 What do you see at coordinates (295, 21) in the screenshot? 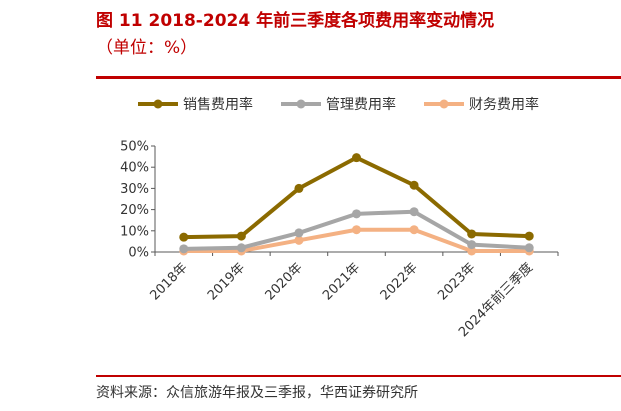
I see `title-line-1: 图 11 2018-2024 年前三季度各项费用率变动情况` at bounding box center [295, 21].